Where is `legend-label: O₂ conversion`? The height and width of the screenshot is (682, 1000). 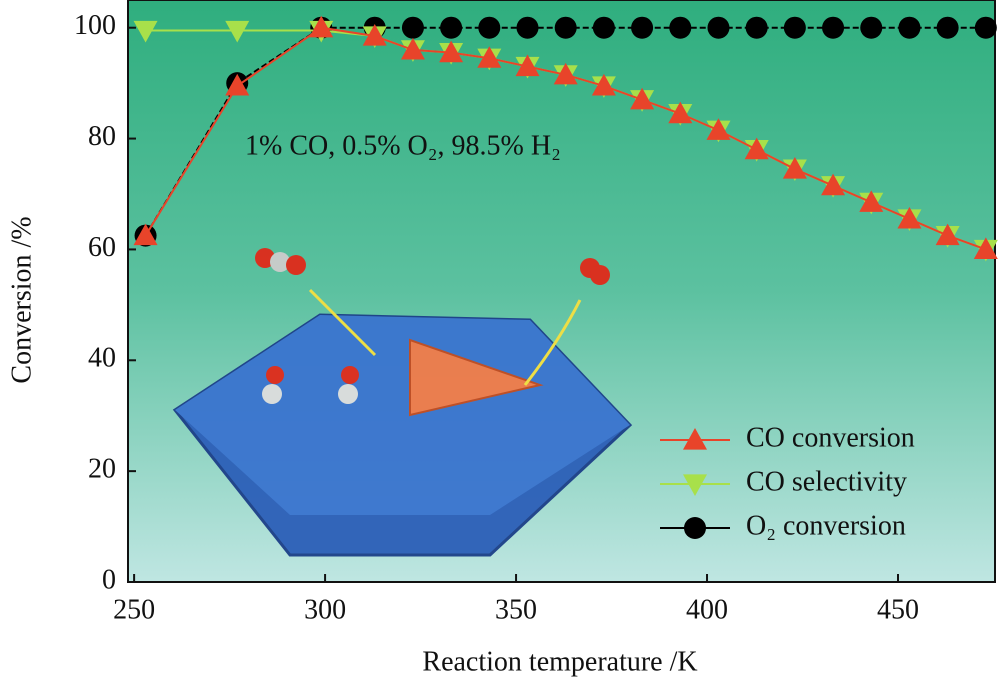 legend-label: O₂ conversion is located at coordinates (826, 525).